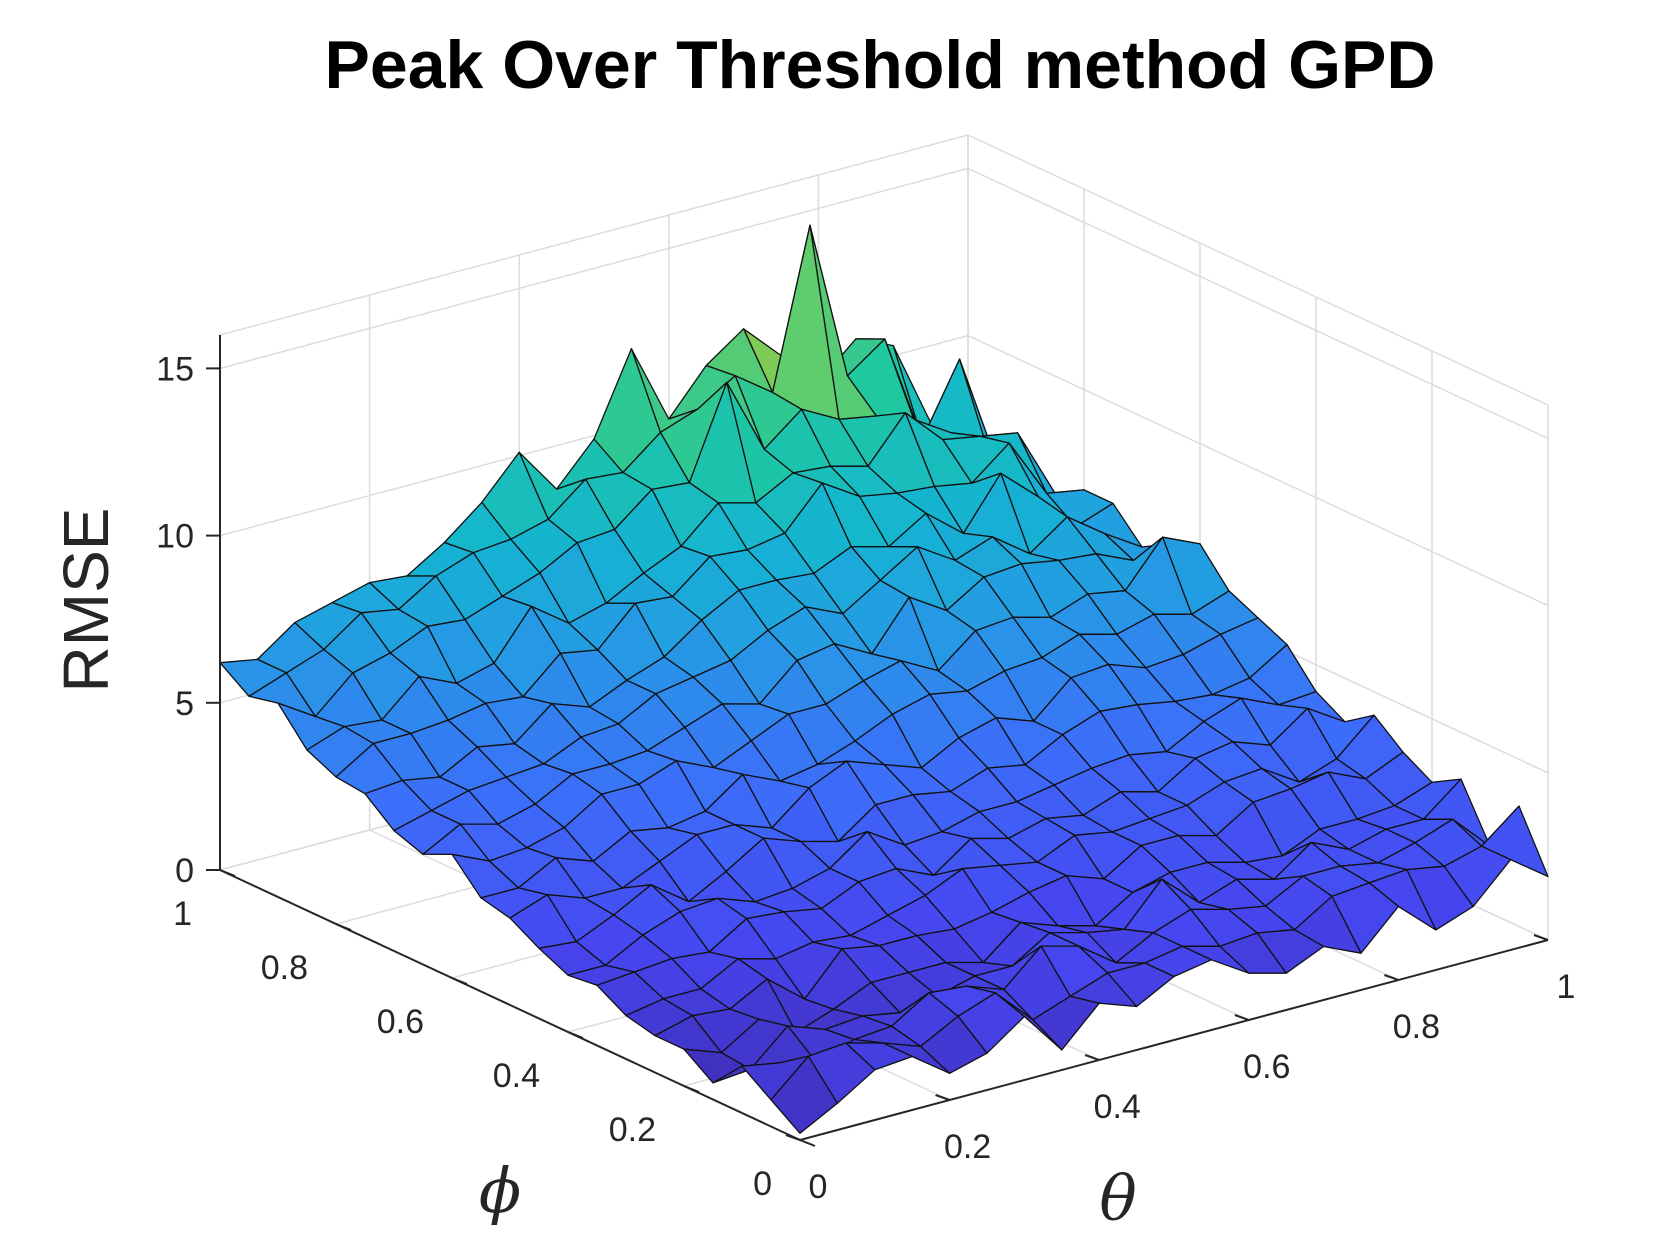 The height and width of the screenshot is (1260, 1680). I want to click on y-tick-label: 0.6, so click(400, 1022).